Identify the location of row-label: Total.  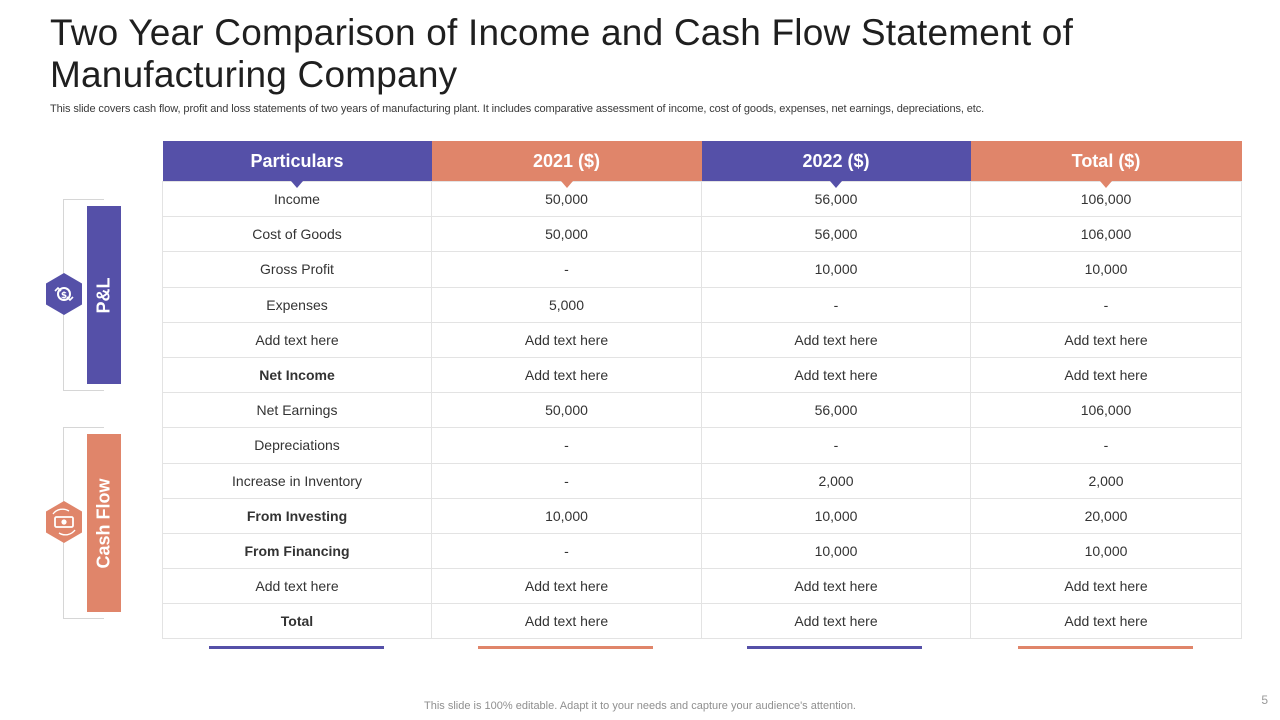
(297, 621).